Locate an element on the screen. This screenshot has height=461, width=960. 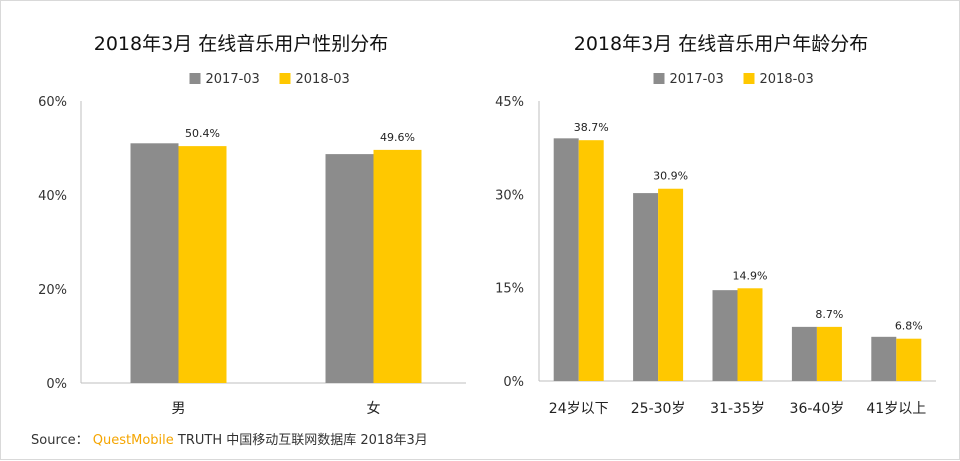
chart2-category-label: 36-40岁 is located at coordinates (817, 409).